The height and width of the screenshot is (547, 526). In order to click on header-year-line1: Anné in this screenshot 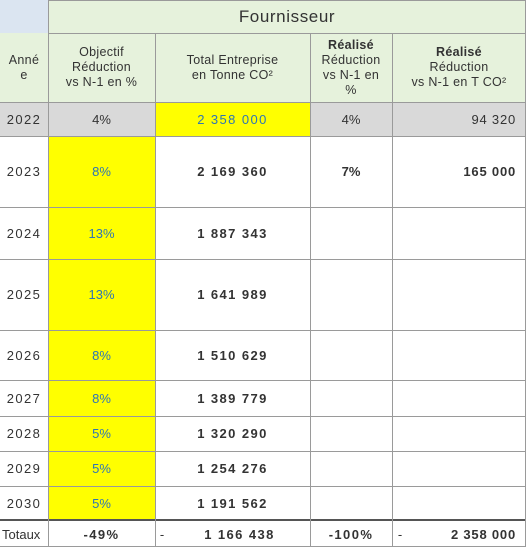, I will do `click(24, 59)`.